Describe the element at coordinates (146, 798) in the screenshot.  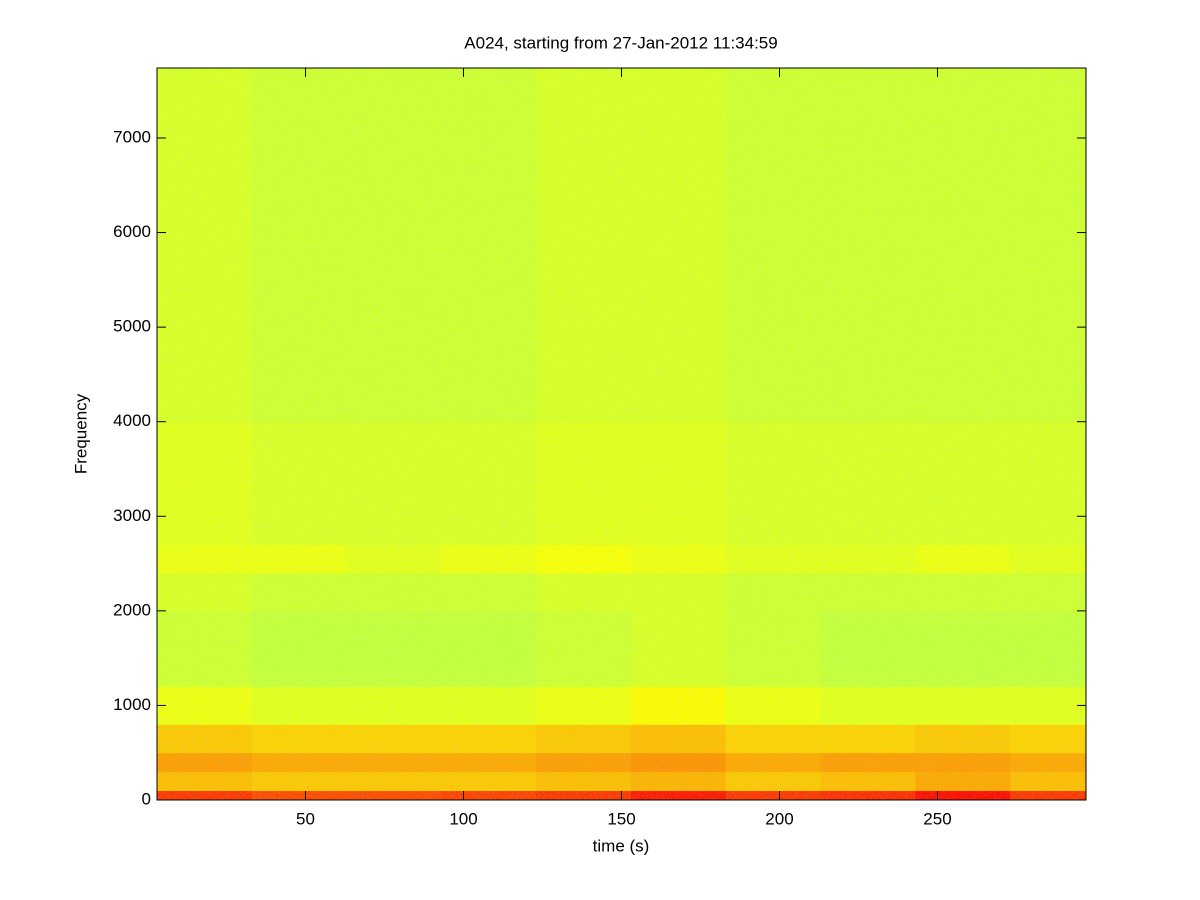
I see `y-tick-label: 0` at that location.